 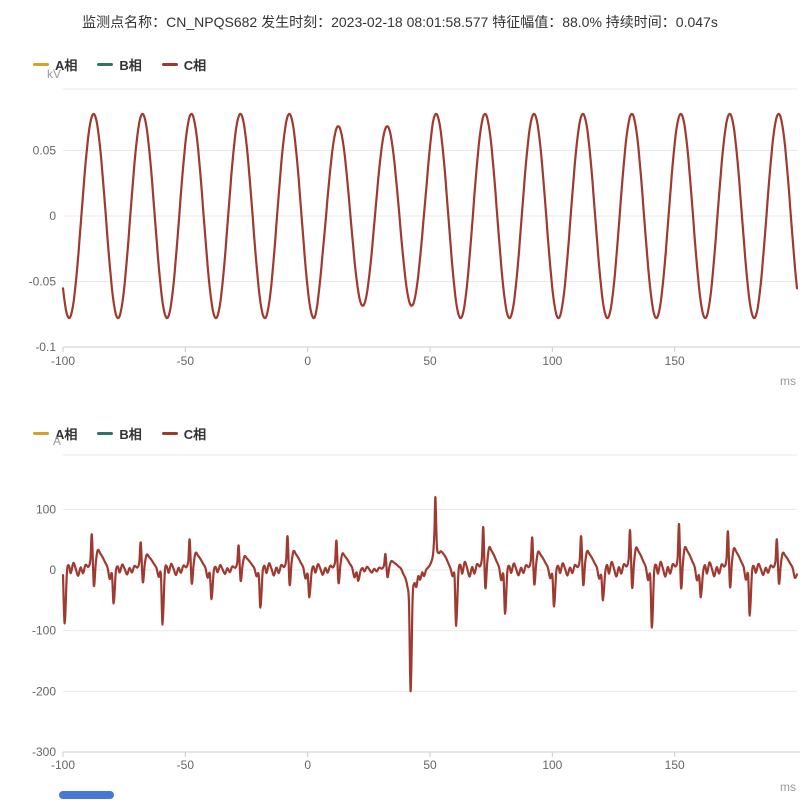 What do you see at coordinates (675, 765) in the screenshot?
I see `current-xaxis-tick-label: 150` at bounding box center [675, 765].